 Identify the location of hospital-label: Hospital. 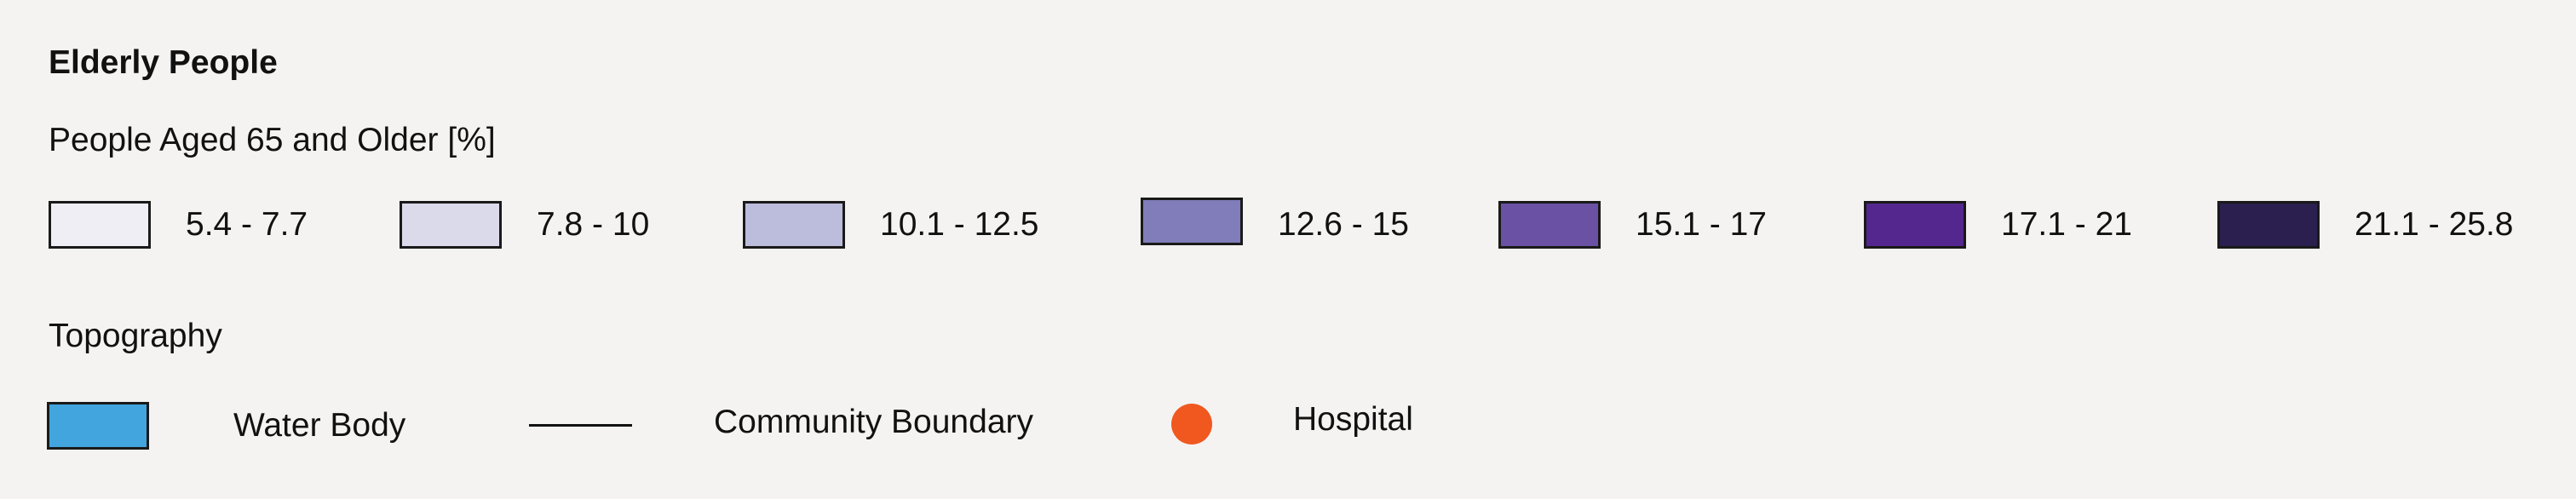
(1353, 420).